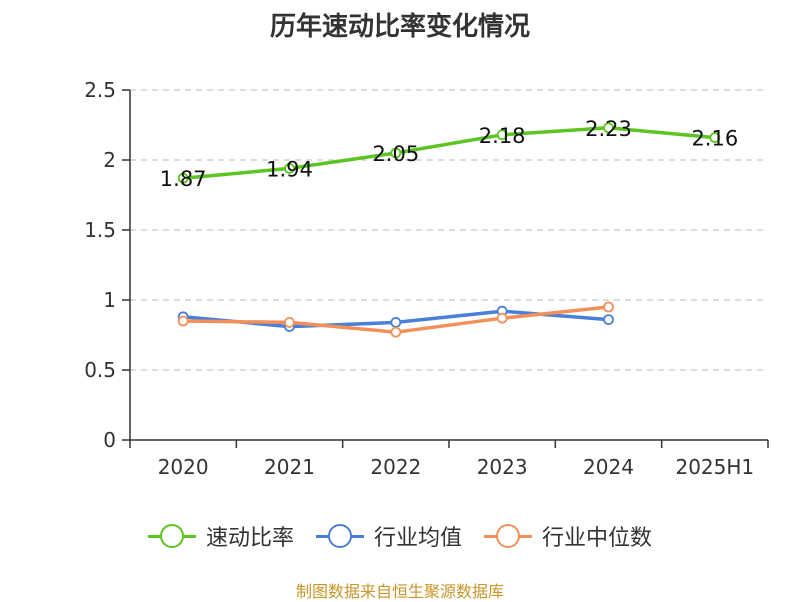 The height and width of the screenshot is (602, 800). What do you see at coordinates (449, 459) in the screenshot?
I see `x-axis-ticks: 2020 2021 2022 2023 2024 2025H1` at bounding box center [449, 459].